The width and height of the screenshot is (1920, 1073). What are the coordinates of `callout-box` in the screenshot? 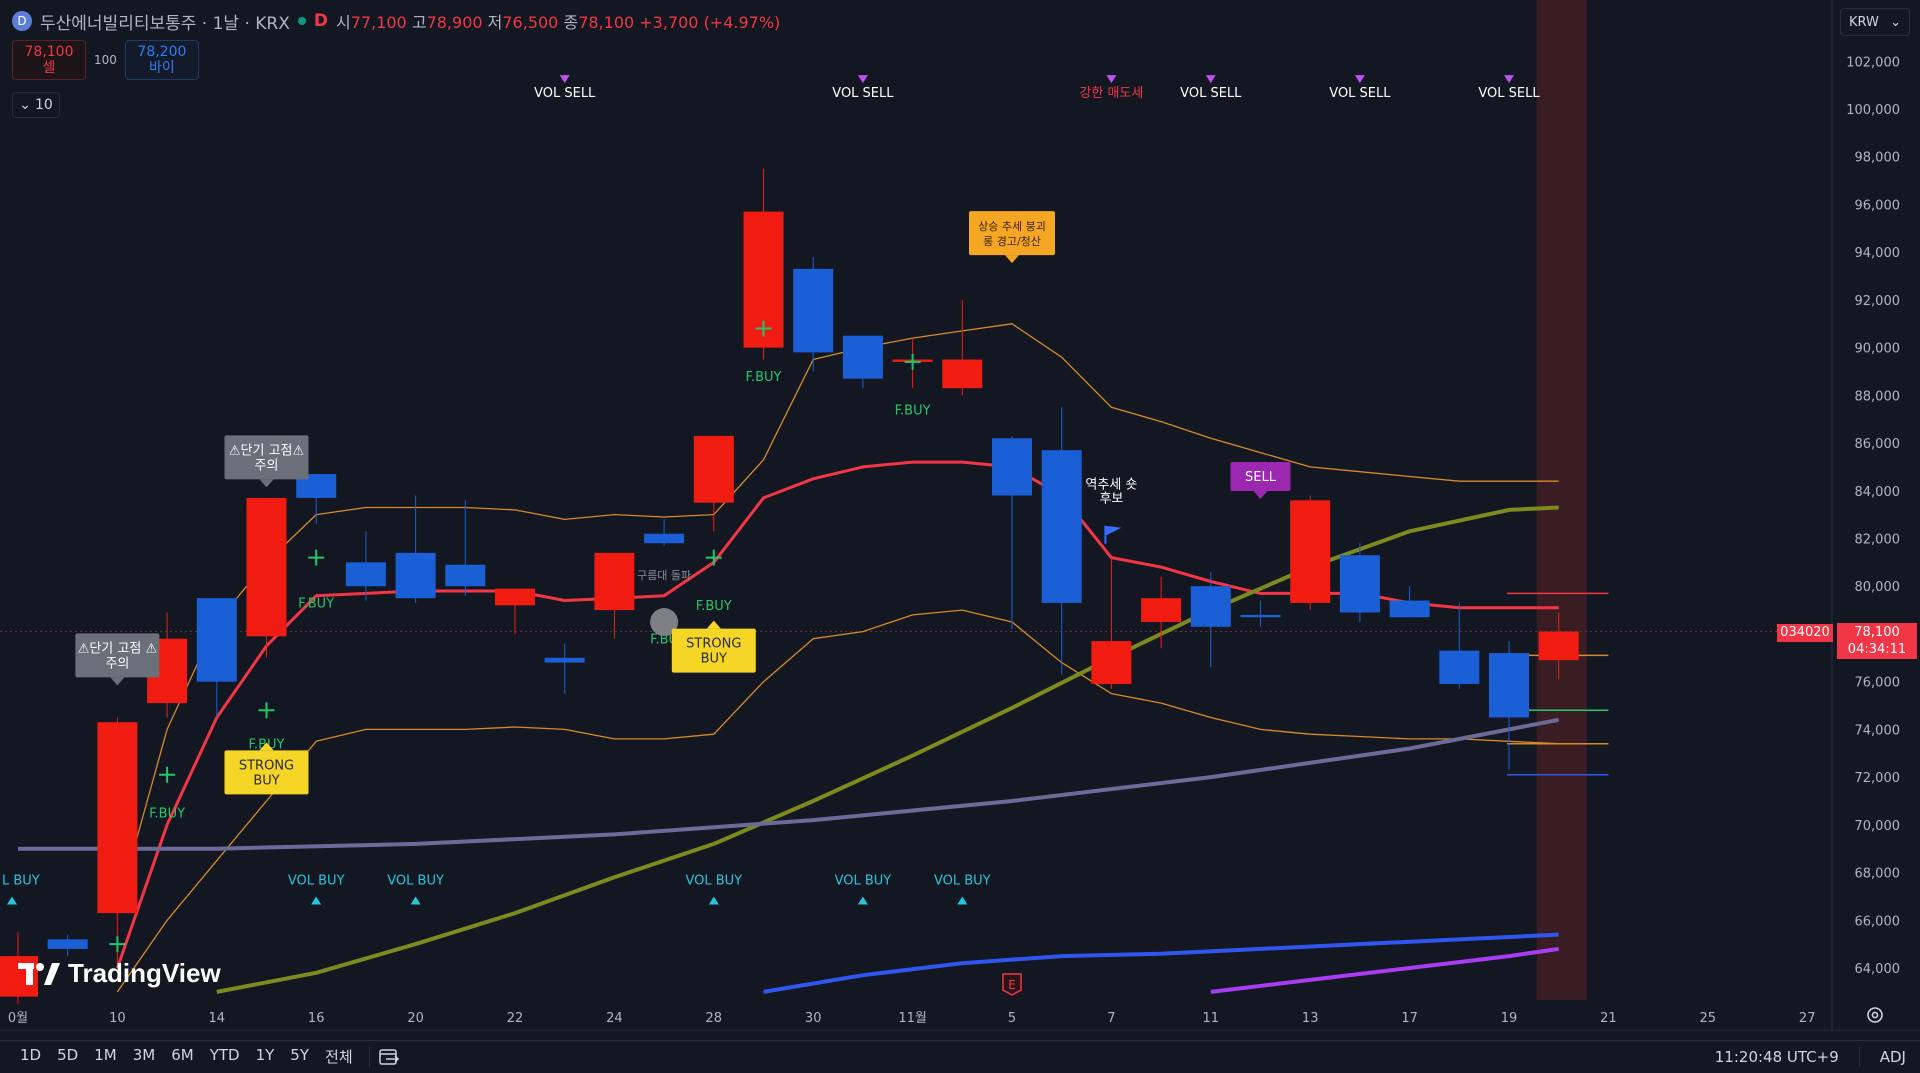 It's located at (1260, 476).